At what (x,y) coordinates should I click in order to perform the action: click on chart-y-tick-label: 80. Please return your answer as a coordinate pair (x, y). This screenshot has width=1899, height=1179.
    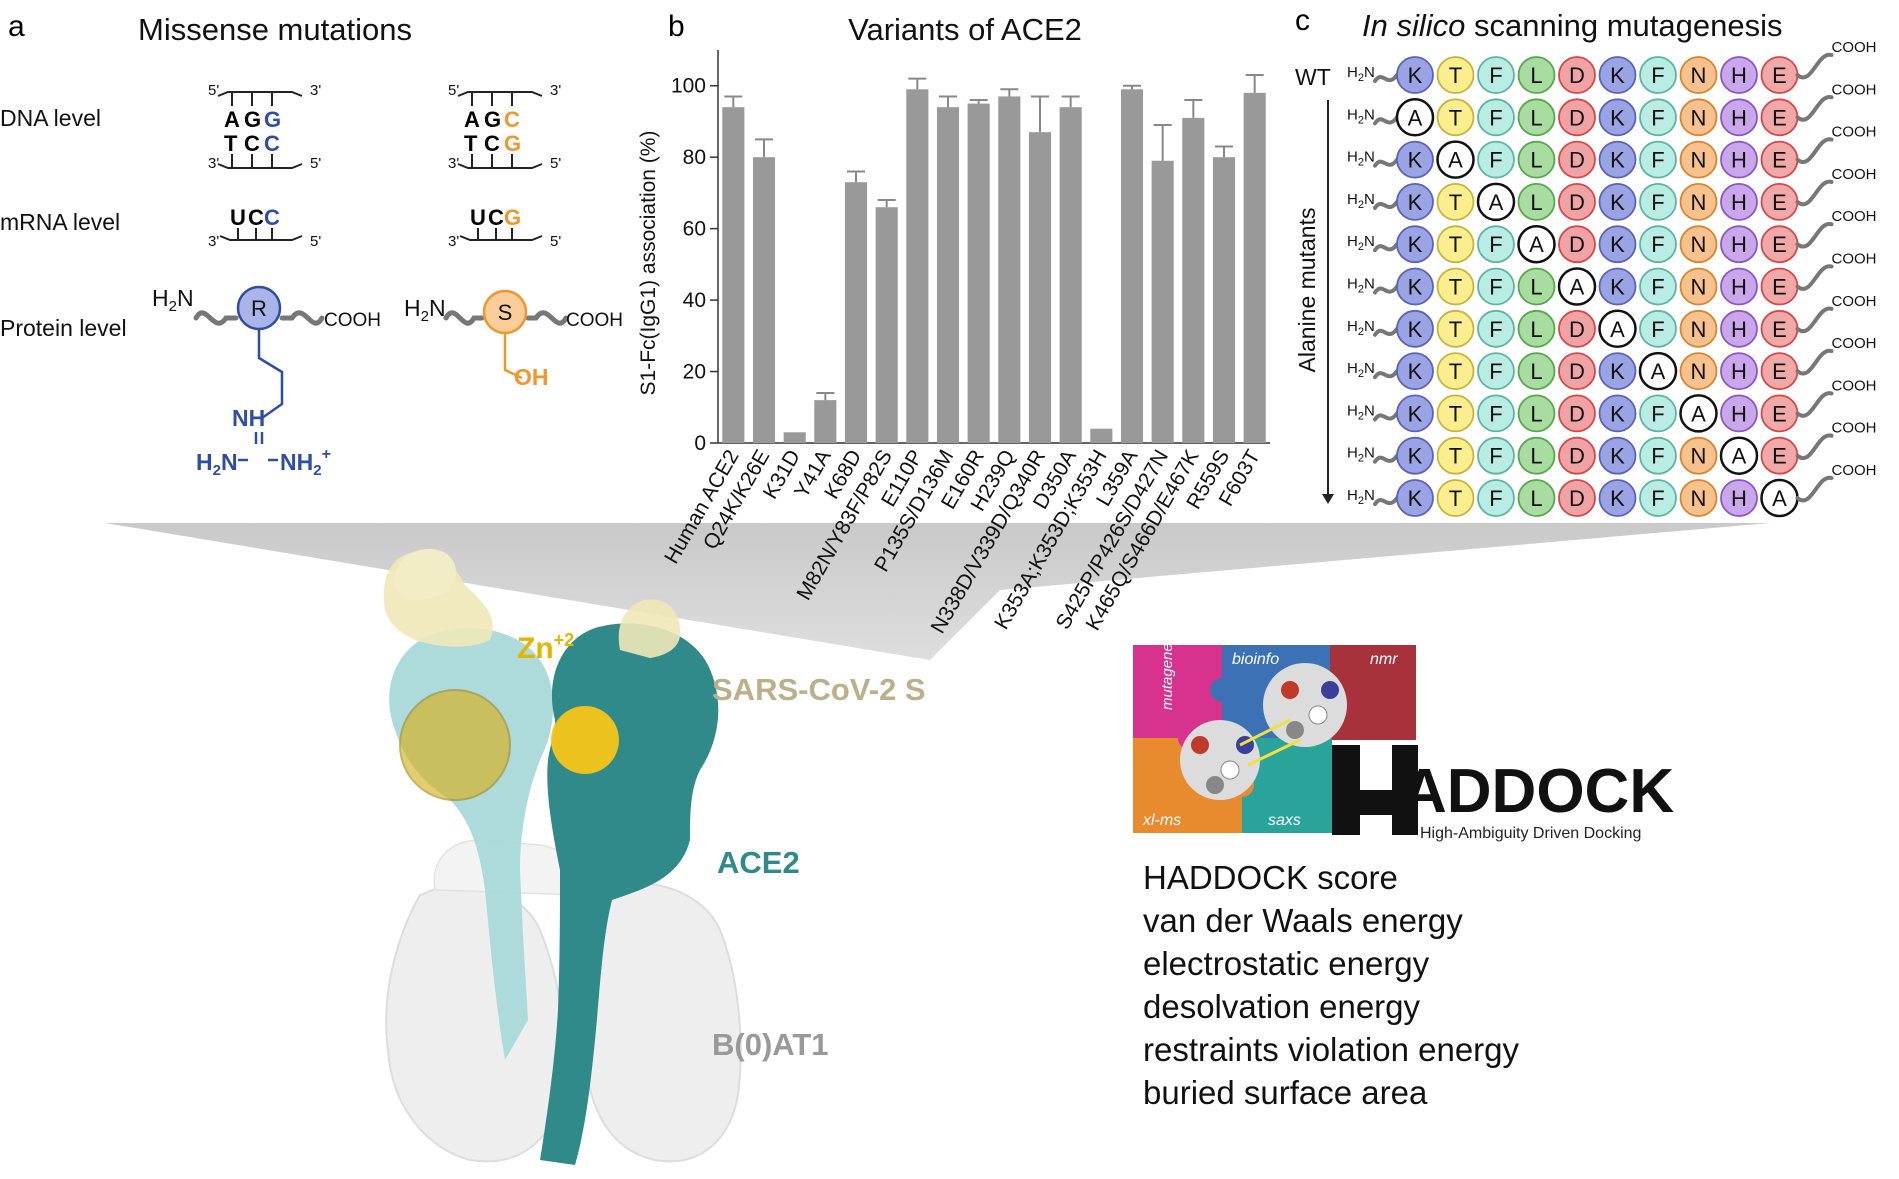
    Looking at the image, I should click on (694, 157).